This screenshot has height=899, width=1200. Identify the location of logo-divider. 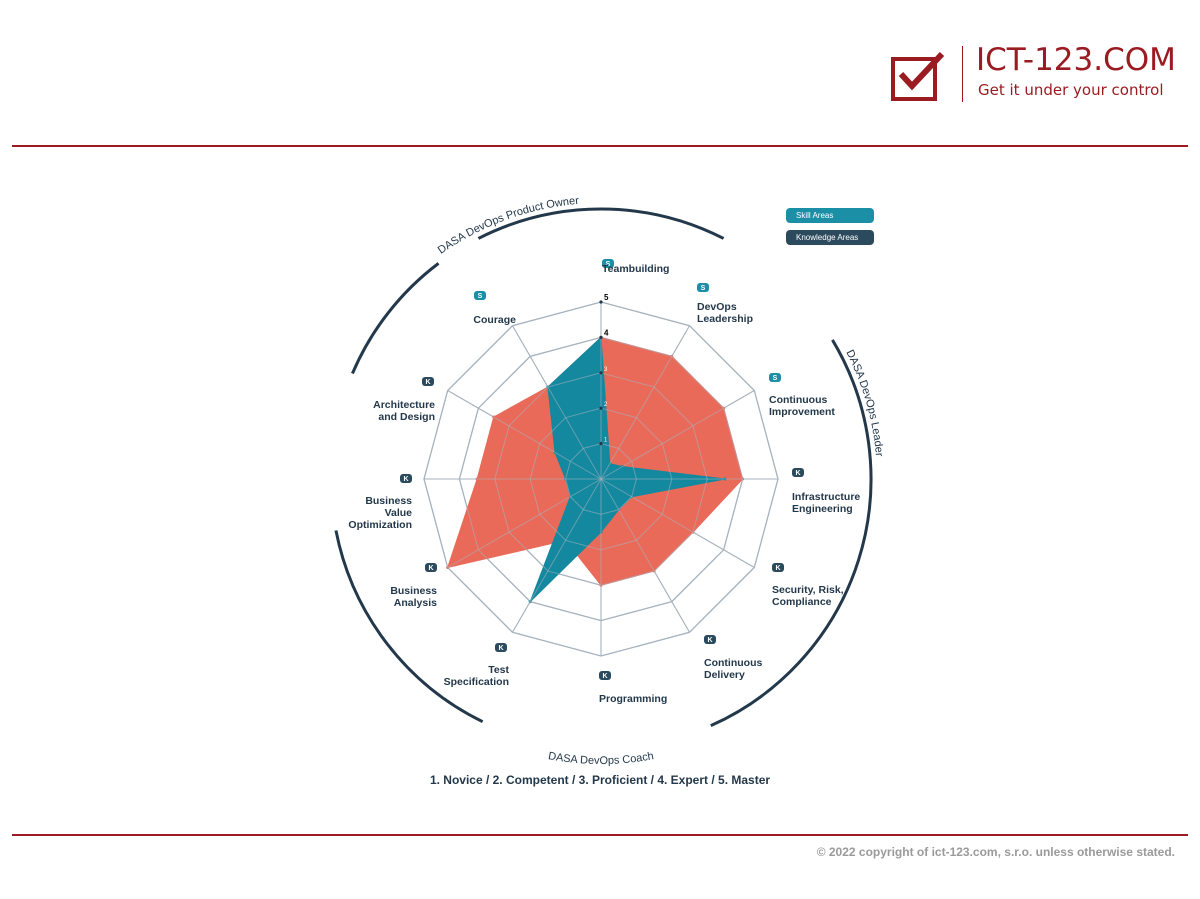
(962, 74).